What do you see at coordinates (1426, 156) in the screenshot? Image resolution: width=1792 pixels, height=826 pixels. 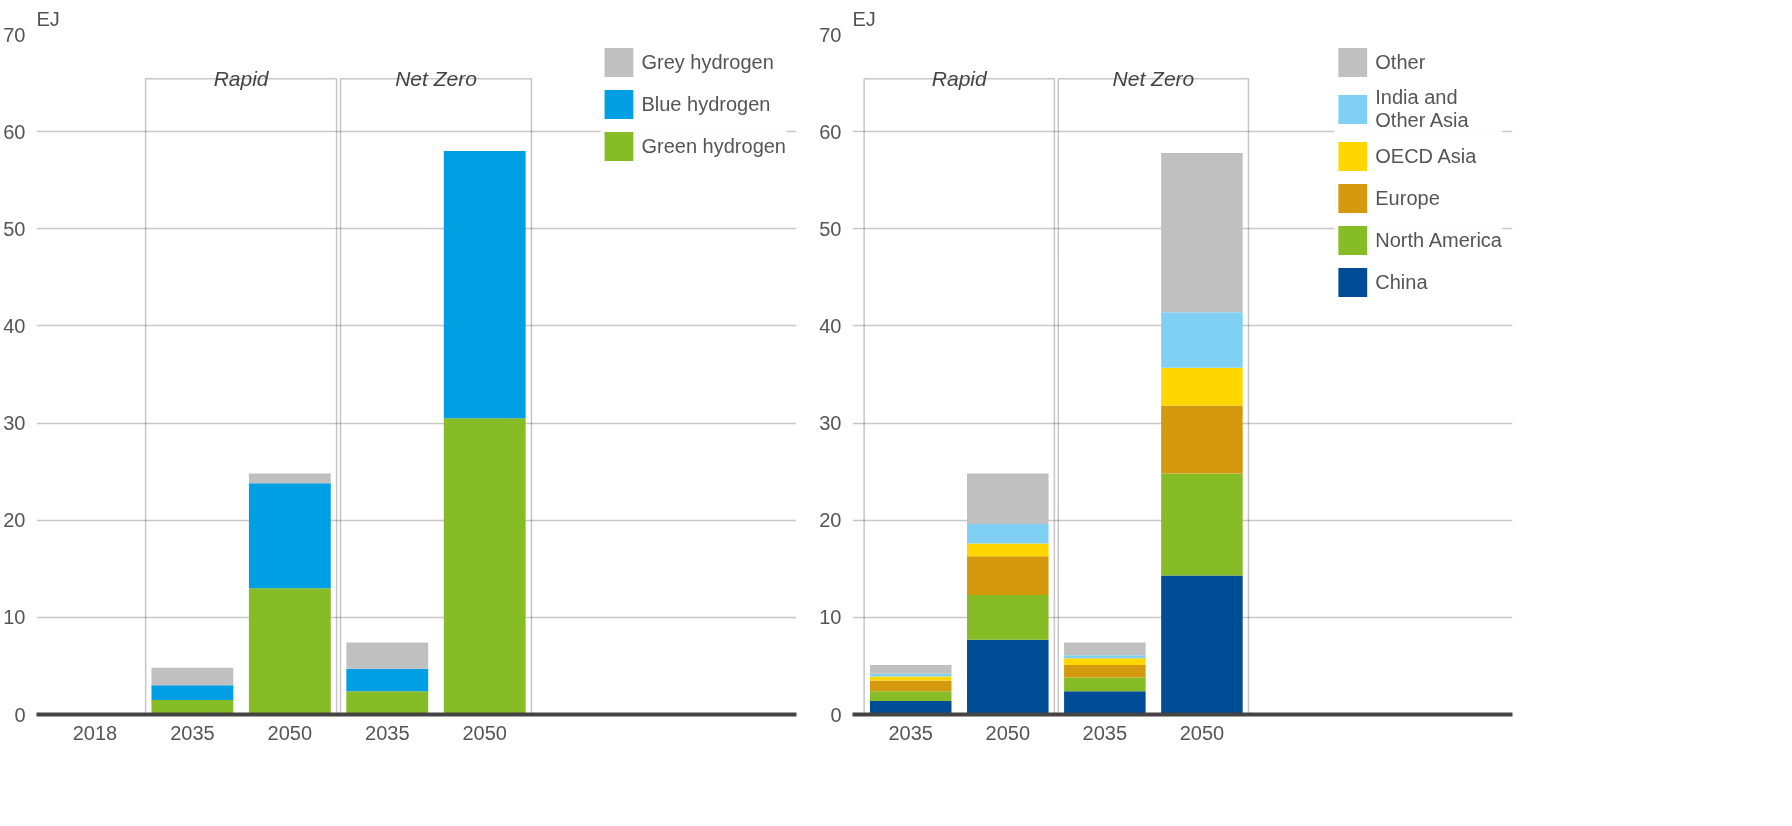 I see `legend-label: OECD Asia` at bounding box center [1426, 156].